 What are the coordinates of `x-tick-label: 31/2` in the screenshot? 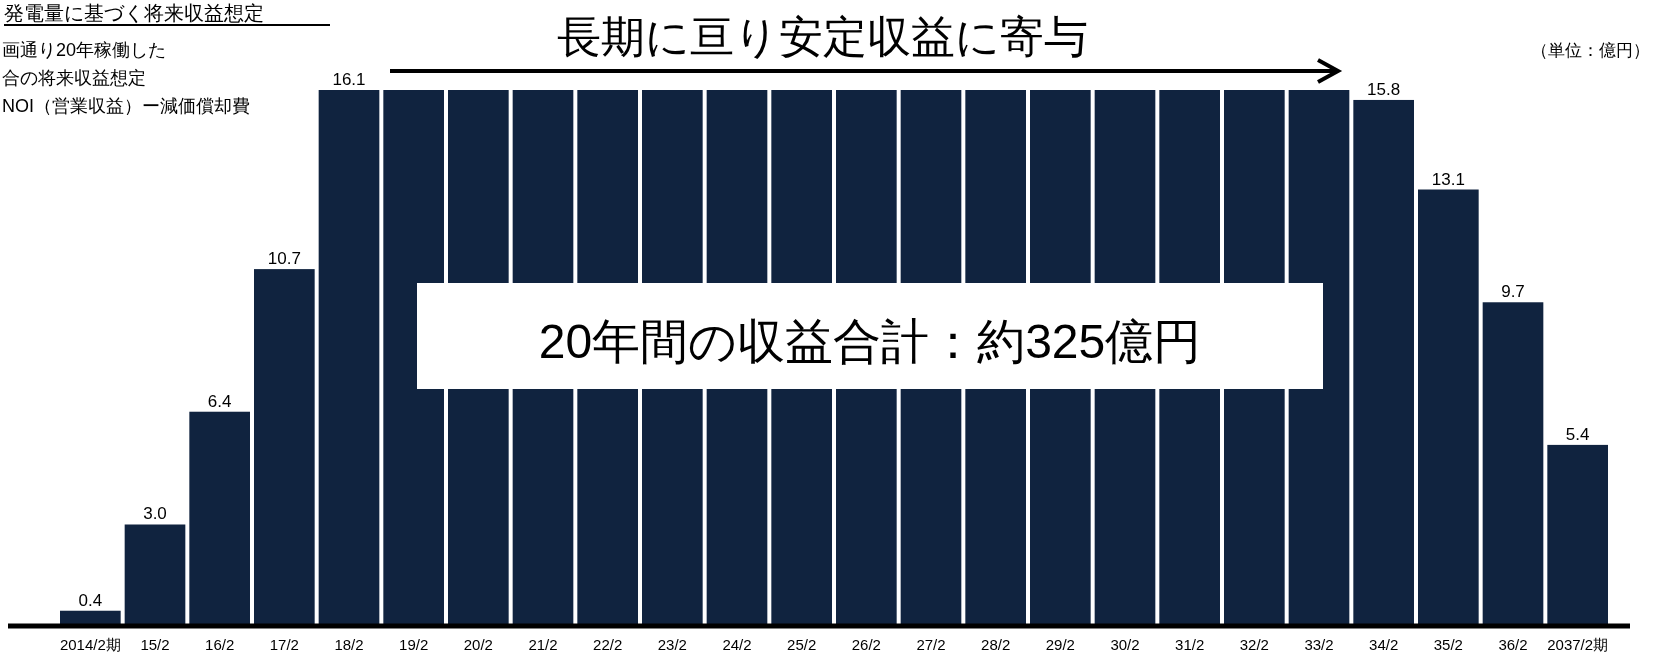 It's located at (1190, 644).